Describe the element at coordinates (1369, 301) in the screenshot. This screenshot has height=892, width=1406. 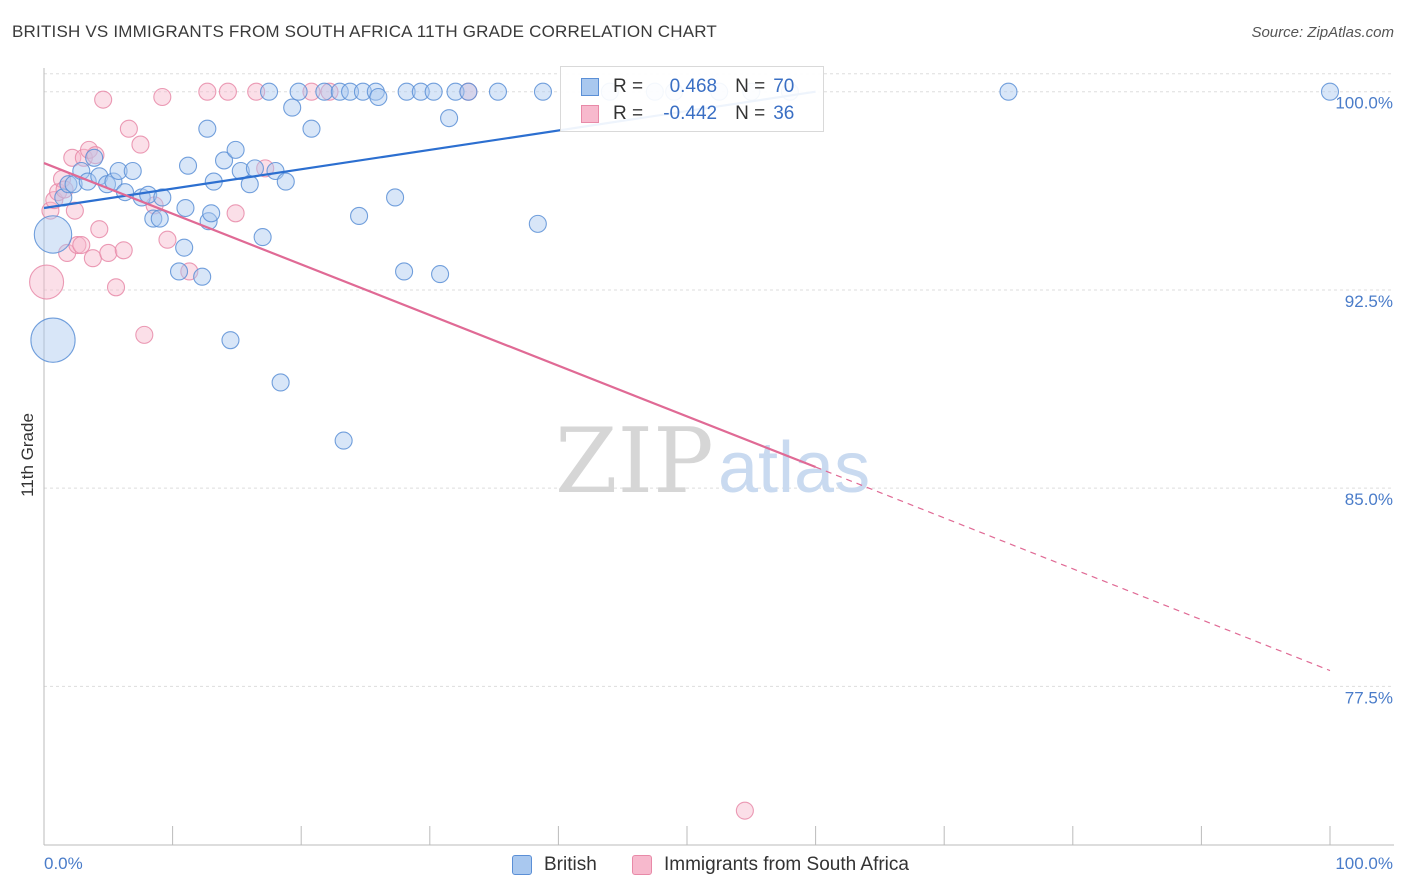
I see `y-tick-label: 92.5%` at that location.